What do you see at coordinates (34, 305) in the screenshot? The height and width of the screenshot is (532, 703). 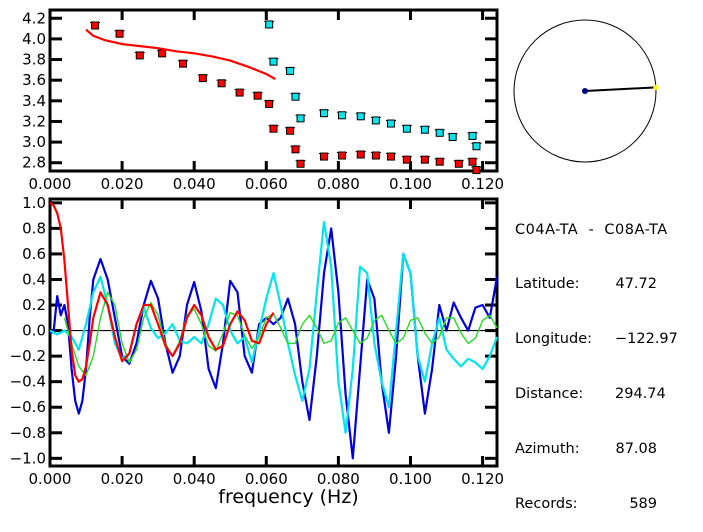 I see `bottom-y-tick-label: 0.2` at bounding box center [34, 305].